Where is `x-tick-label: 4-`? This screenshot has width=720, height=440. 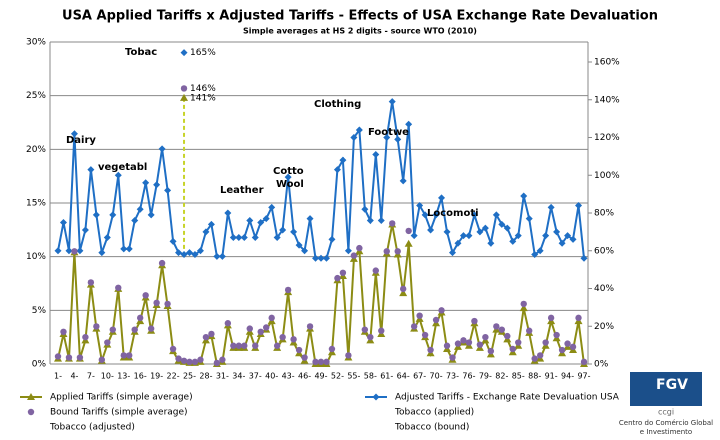 x-tick-label: 4- is located at coordinates (74, 376).